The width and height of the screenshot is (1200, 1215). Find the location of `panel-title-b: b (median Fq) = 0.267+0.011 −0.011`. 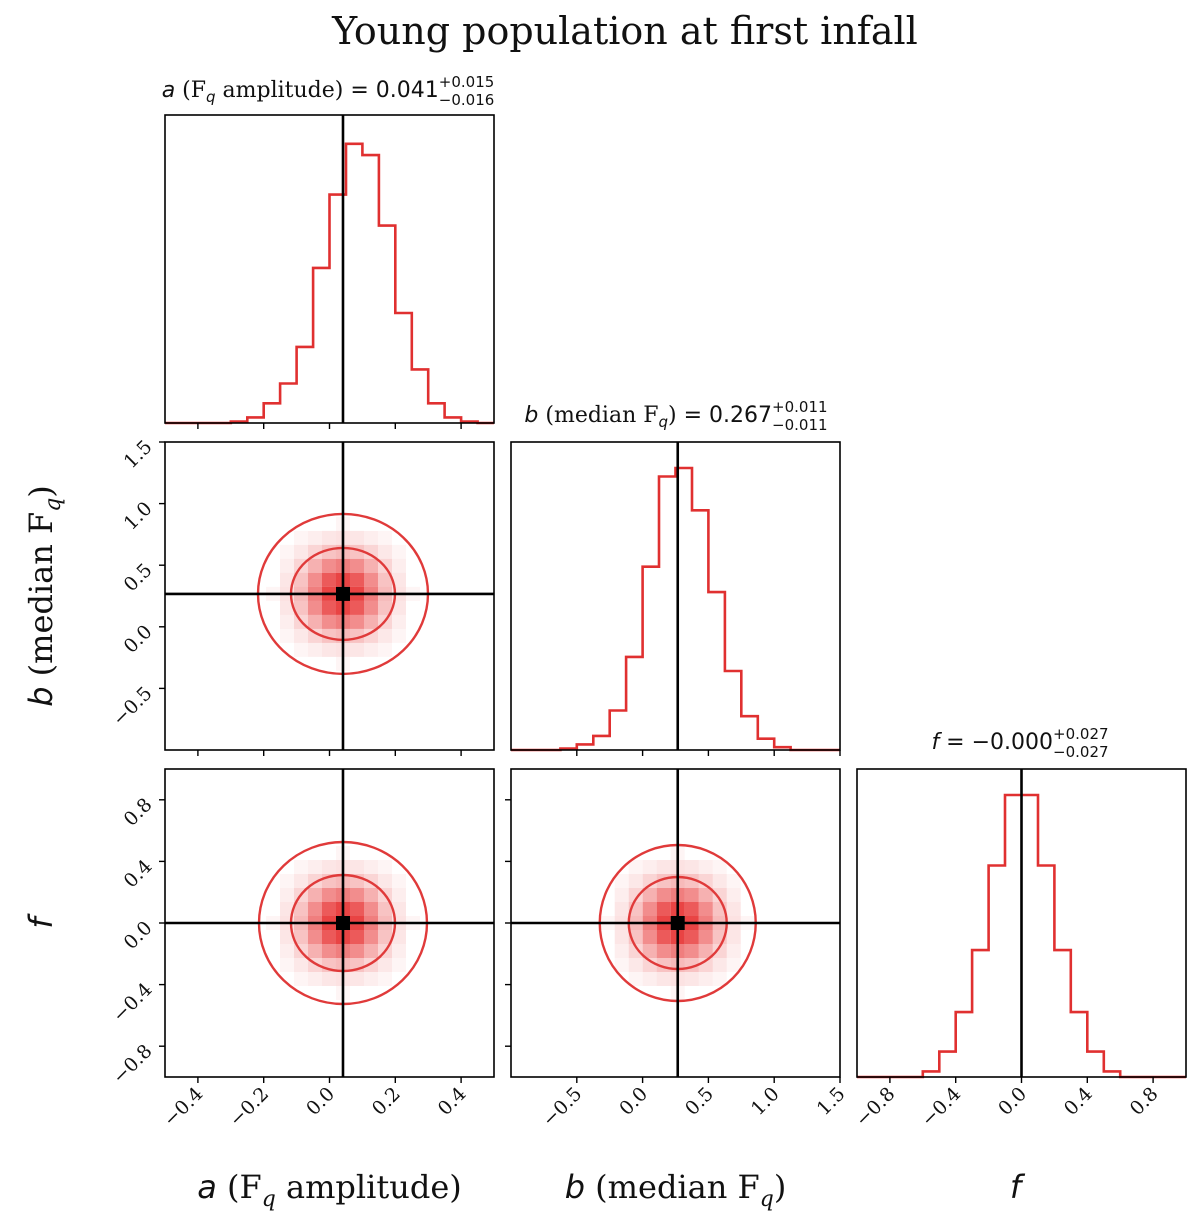

panel-title-b: b (median Fq) = 0.267+0.011 −0.011 is located at coordinates (675, 416).